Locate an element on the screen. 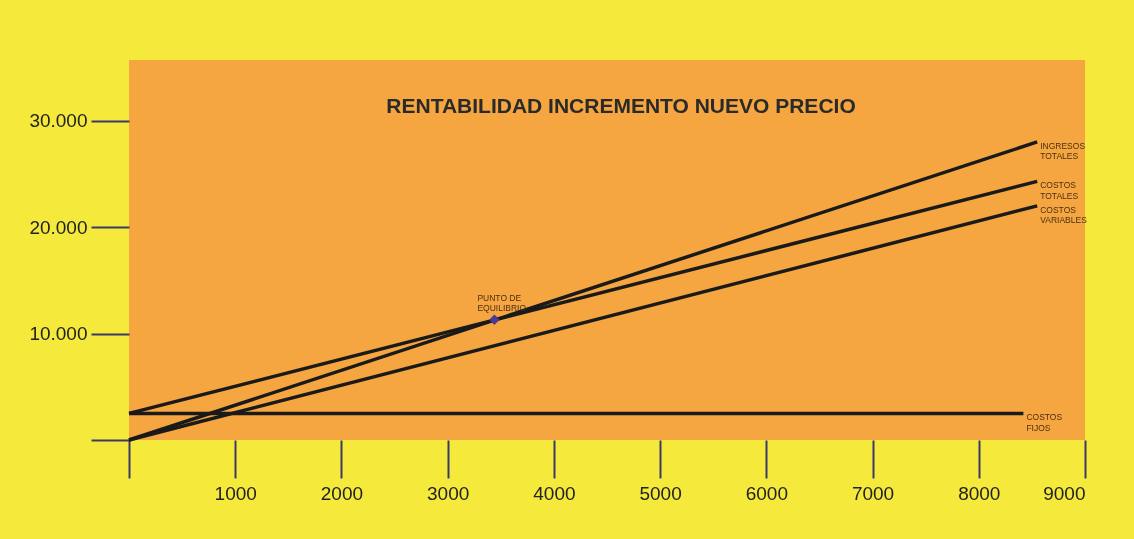 The width and height of the screenshot is (1134, 539). series-label: COSTOS TOTALES is located at coordinates (1059, 190).